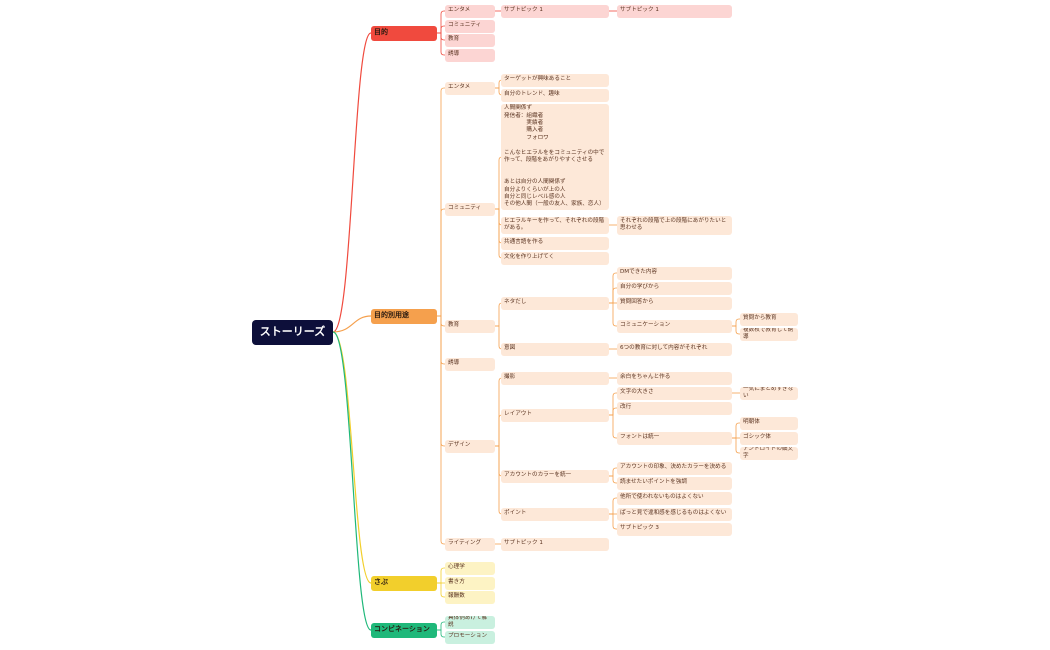  I want to click on subtopic: 文化を作り上げてく, so click(555, 258).